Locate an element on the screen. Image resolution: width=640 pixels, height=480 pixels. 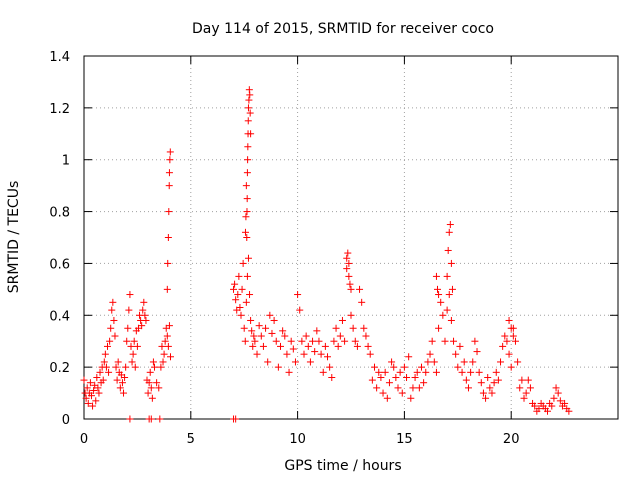
x-tick-label: 0 is located at coordinates (84, 439).